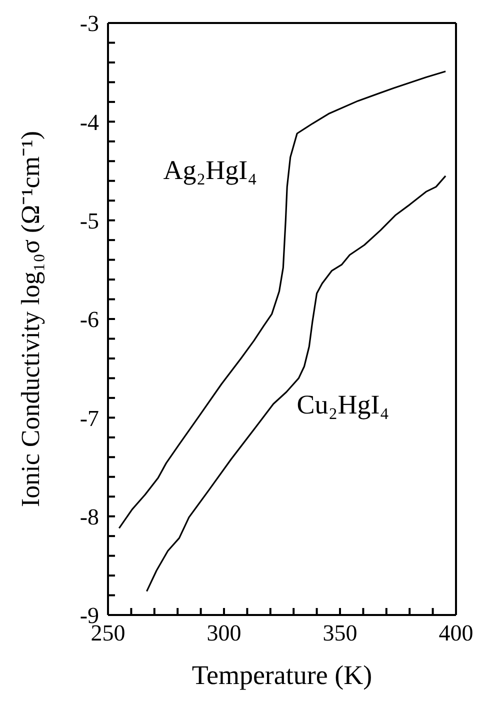 This screenshot has width=485, height=707. I want to click on x-axis-title: Temperature (K), so click(282, 675).